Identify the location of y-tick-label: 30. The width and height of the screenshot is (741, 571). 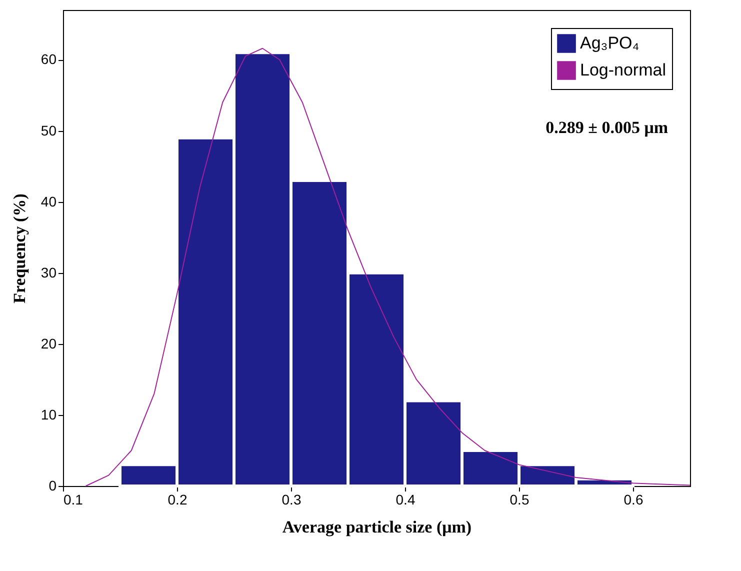
(48, 272).